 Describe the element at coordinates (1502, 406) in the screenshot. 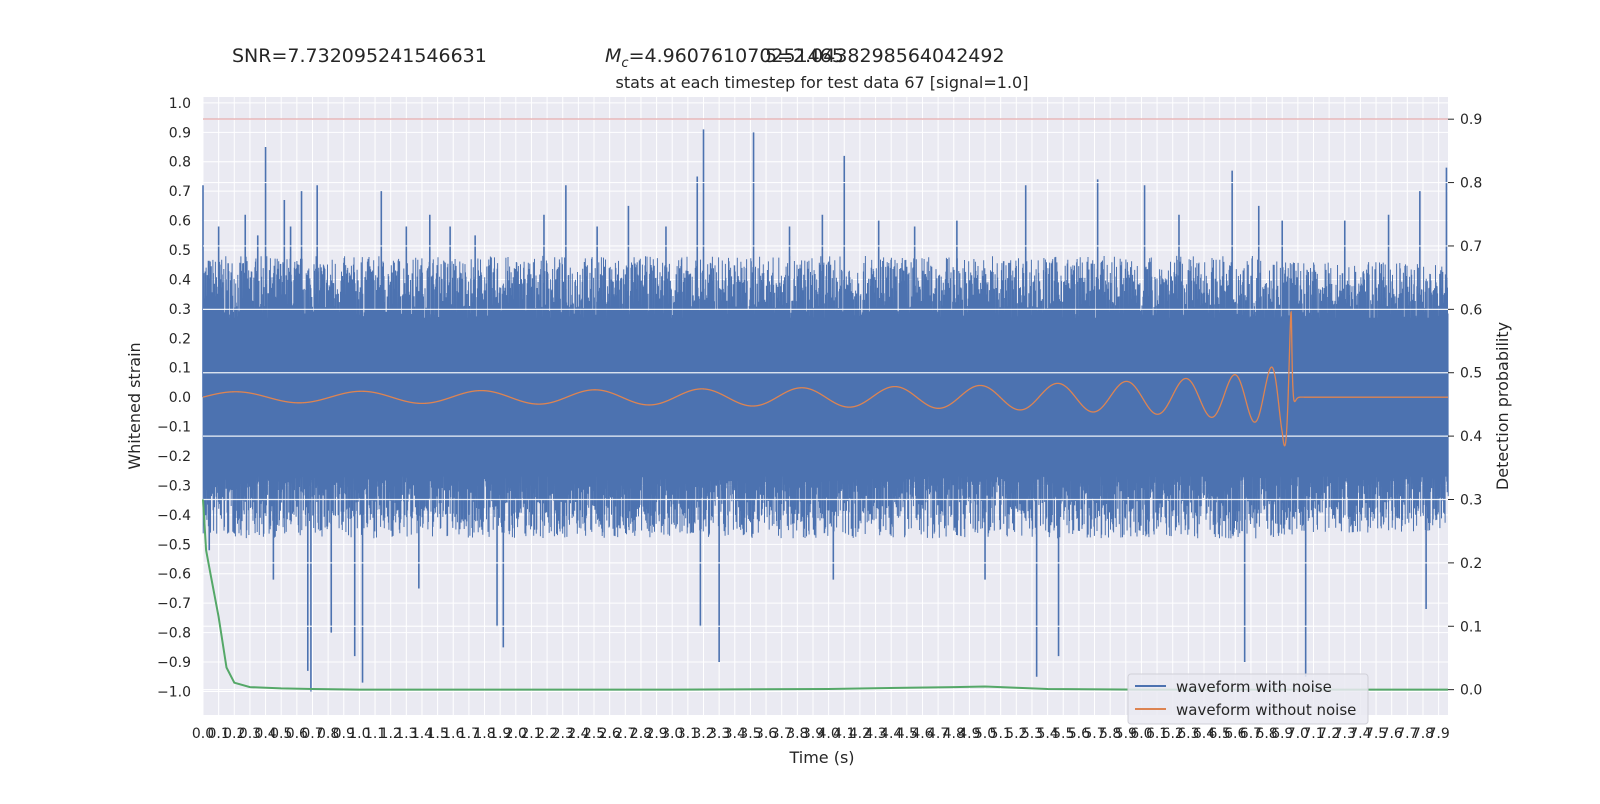

I see `y-axis-right-label: Detection probability` at that location.